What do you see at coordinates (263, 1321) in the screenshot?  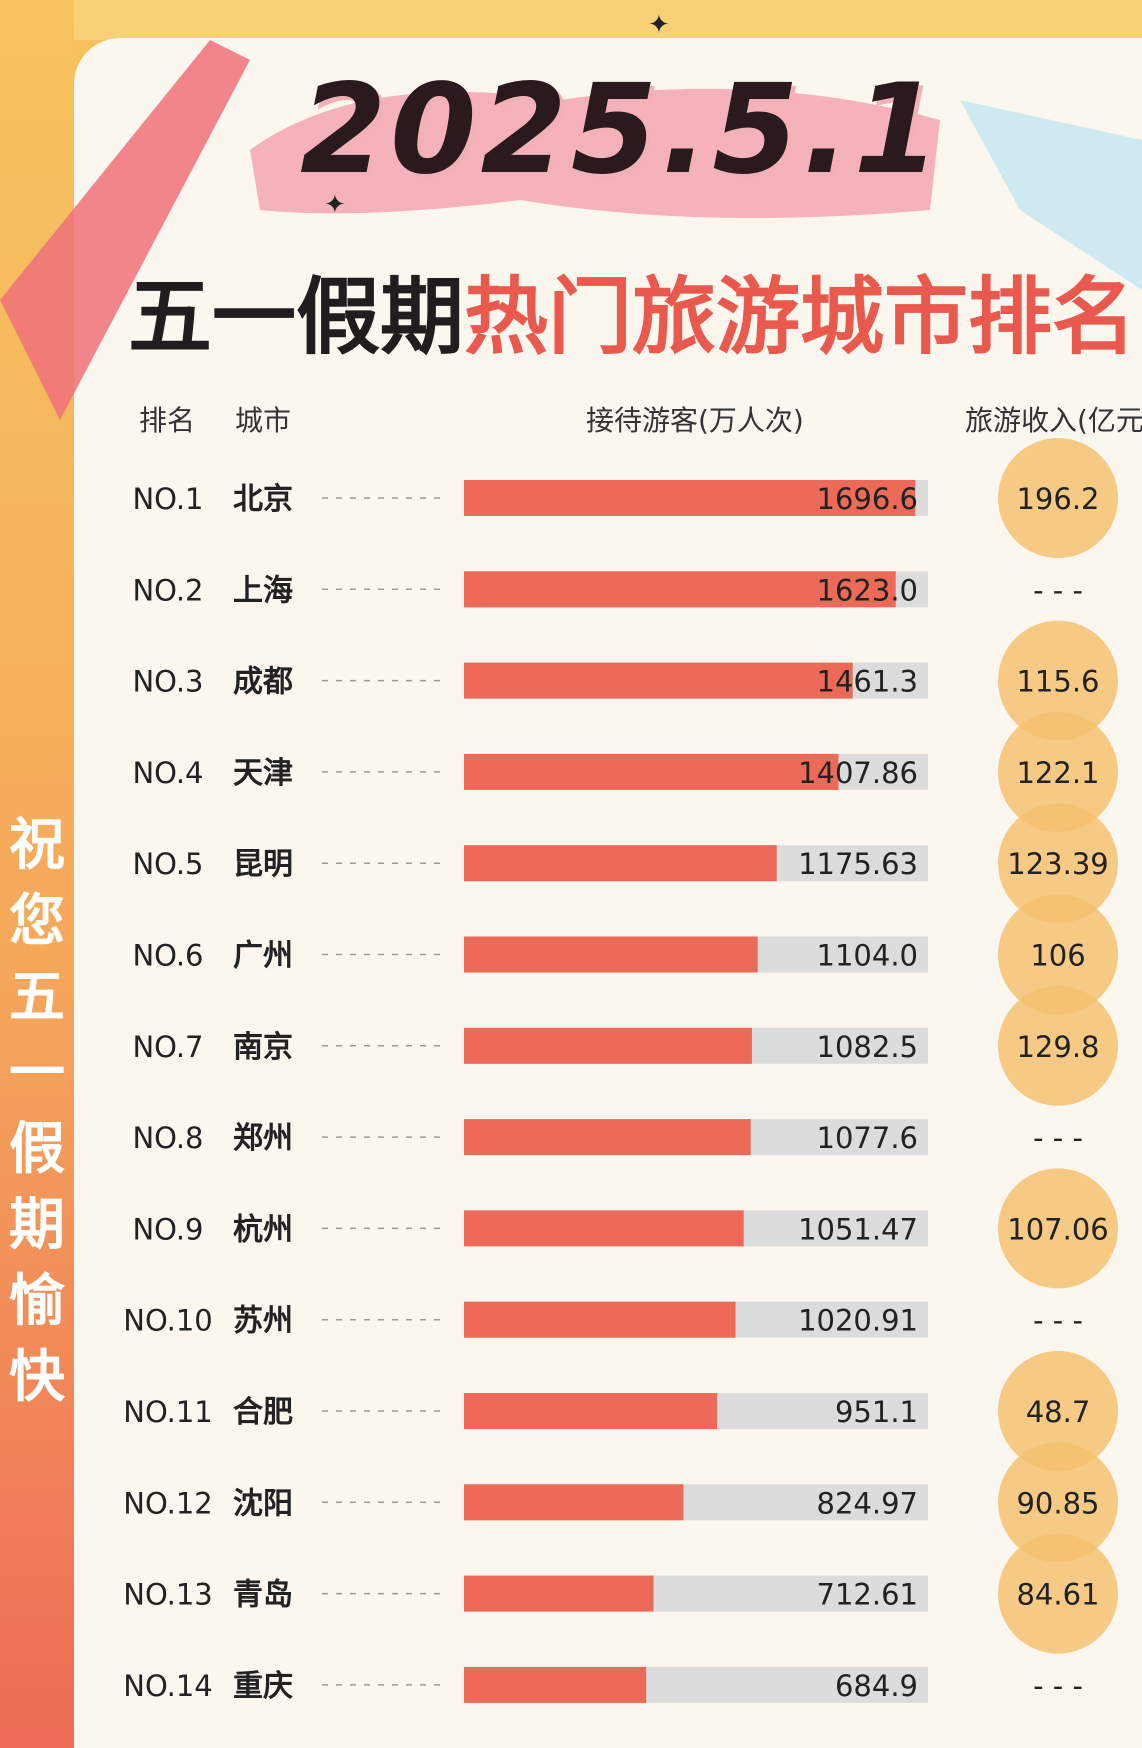 I see `city-label: 苏州` at bounding box center [263, 1321].